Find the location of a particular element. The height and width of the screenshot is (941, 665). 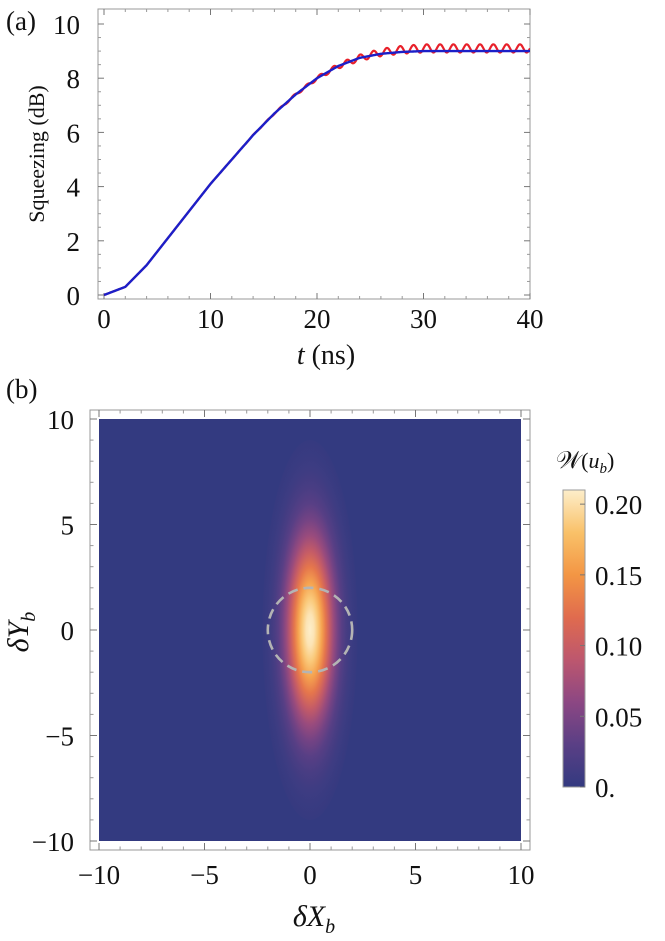

x-axis-sub-b: b is located at coordinates (330, 927).